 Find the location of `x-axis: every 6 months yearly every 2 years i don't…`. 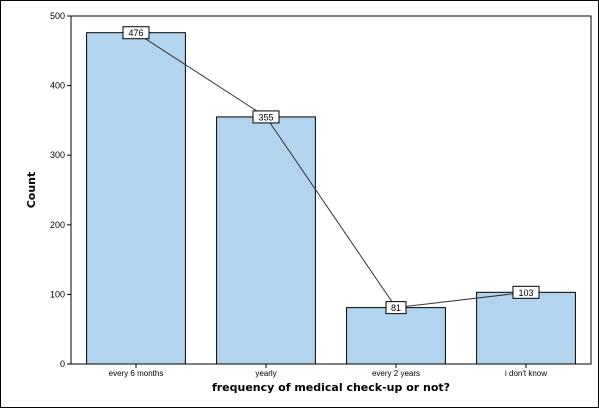

x-axis: every 6 months yearly every 2 years i don't… is located at coordinates (328, 371).